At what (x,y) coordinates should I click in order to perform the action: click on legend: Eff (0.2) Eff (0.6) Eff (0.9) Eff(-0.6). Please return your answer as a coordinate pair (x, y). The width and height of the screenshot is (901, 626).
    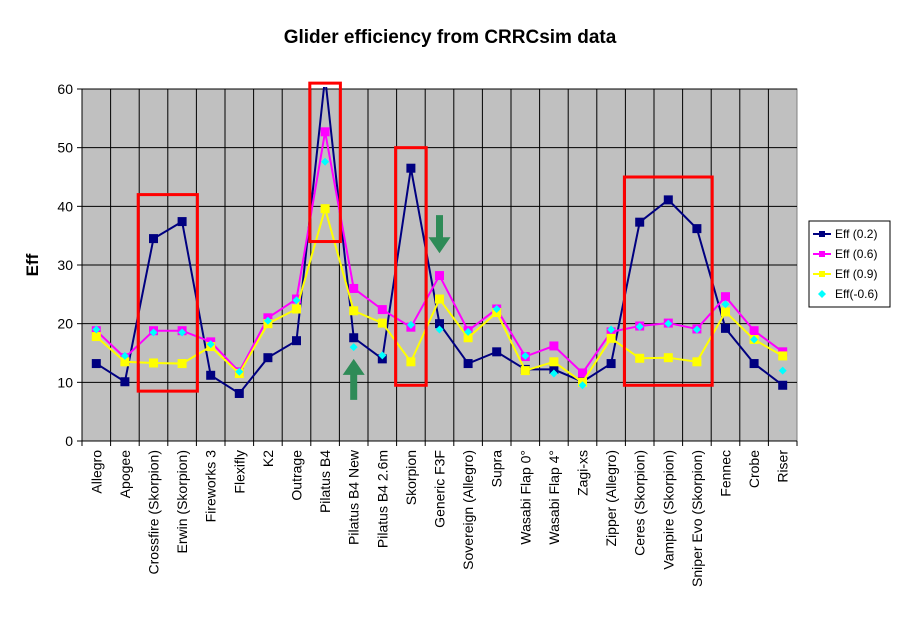
    Looking at the image, I should click on (849, 264).